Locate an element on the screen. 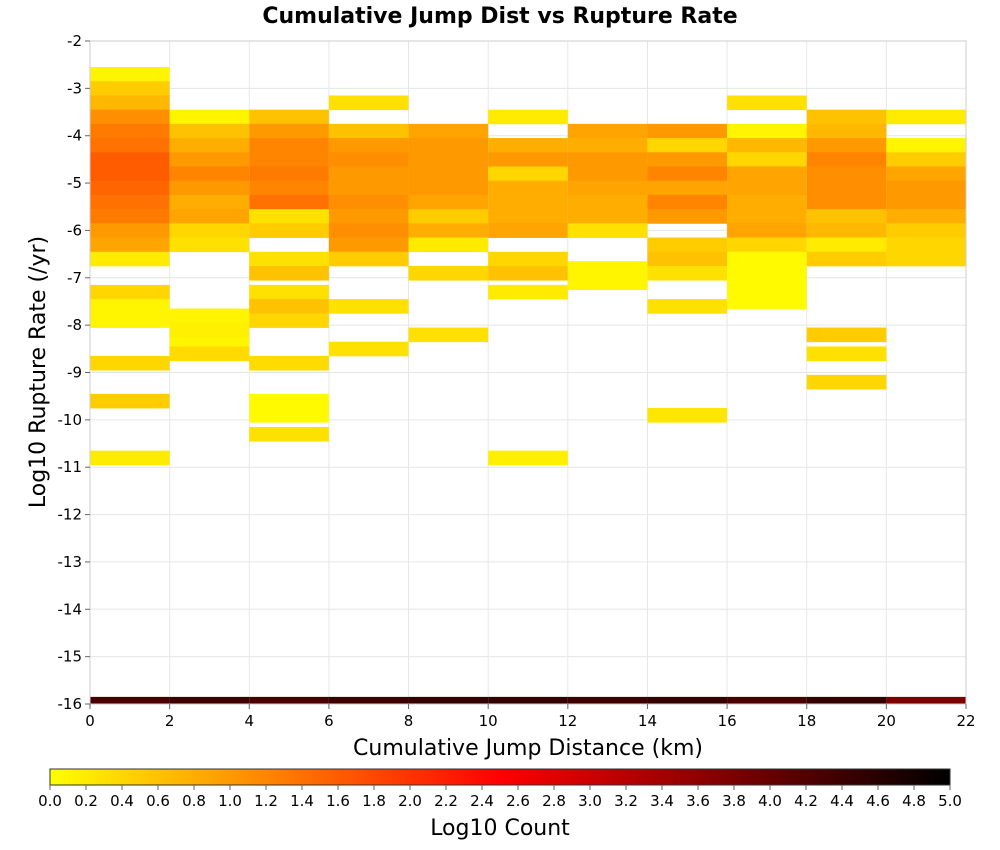 The width and height of the screenshot is (1000, 850). y-tick-label: -16 is located at coordinates (70, 704).